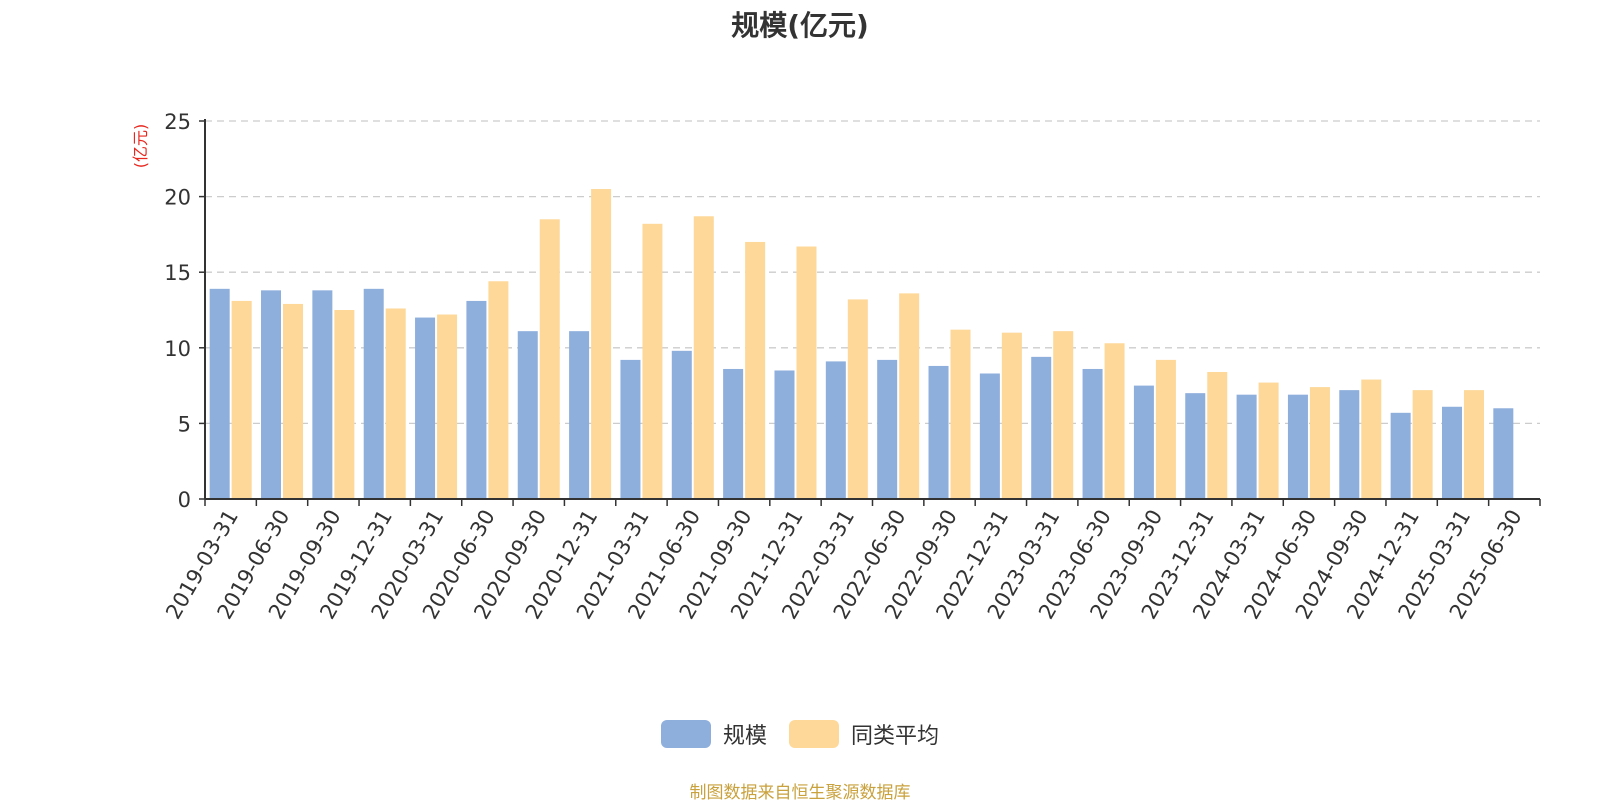 The image size is (1600, 803). Describe the element at coordinates (140, 146) in the screenshot. I see `y-axis-label: (亿元)` at that location.